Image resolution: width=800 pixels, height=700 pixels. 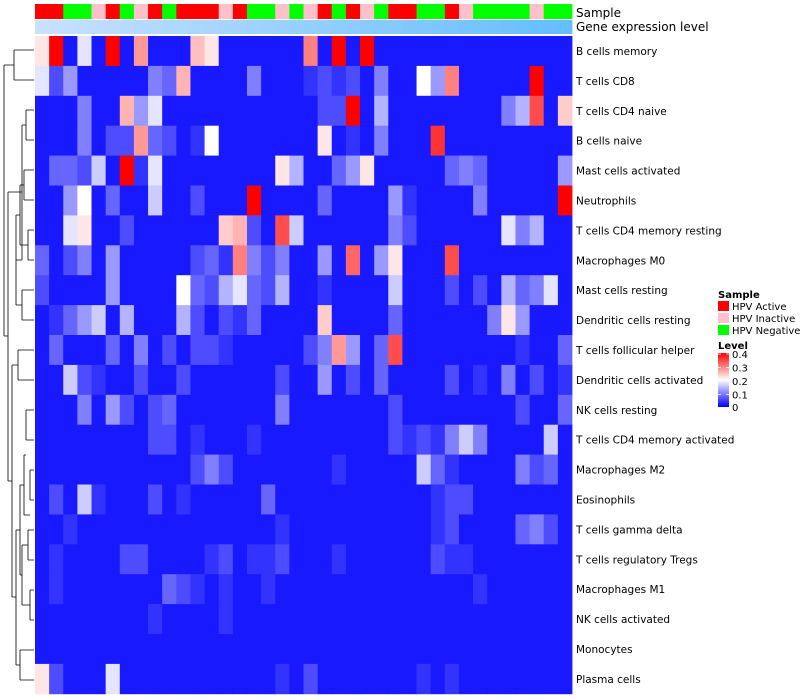 What do you see at coordinates (620, 471) in the screenshot?
I see `row-label: Macrophages M2` at bounding box center [620, 471].